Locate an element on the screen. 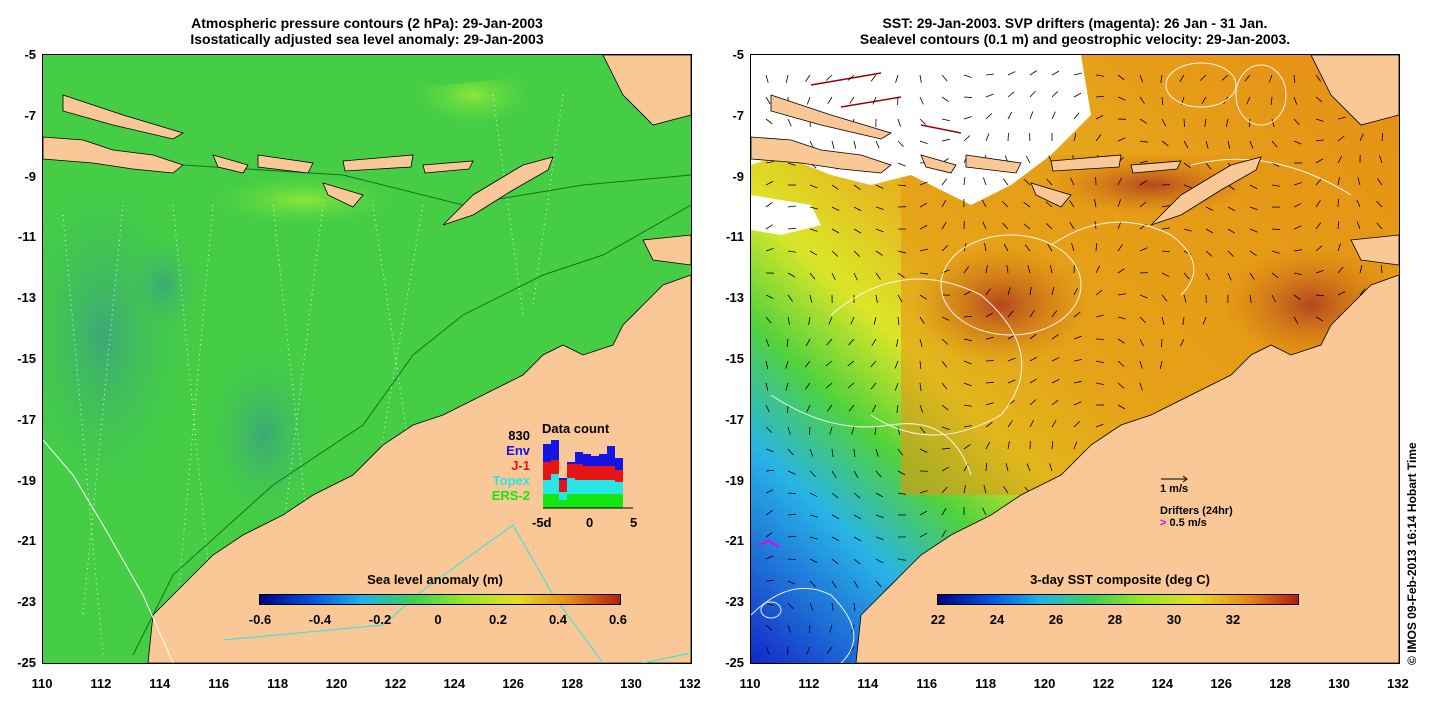  y-tick-label: -11 is located at coordinates (734, 237).